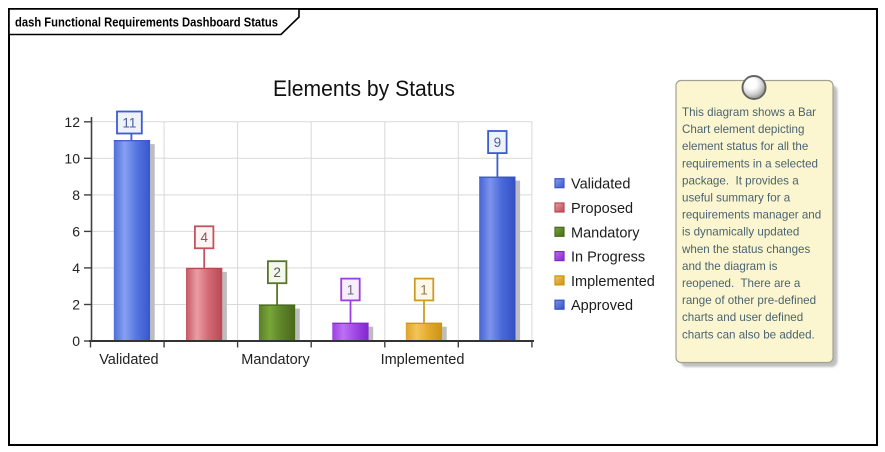  I want to click on svg-text: useful summary for a, so click(736, 198).